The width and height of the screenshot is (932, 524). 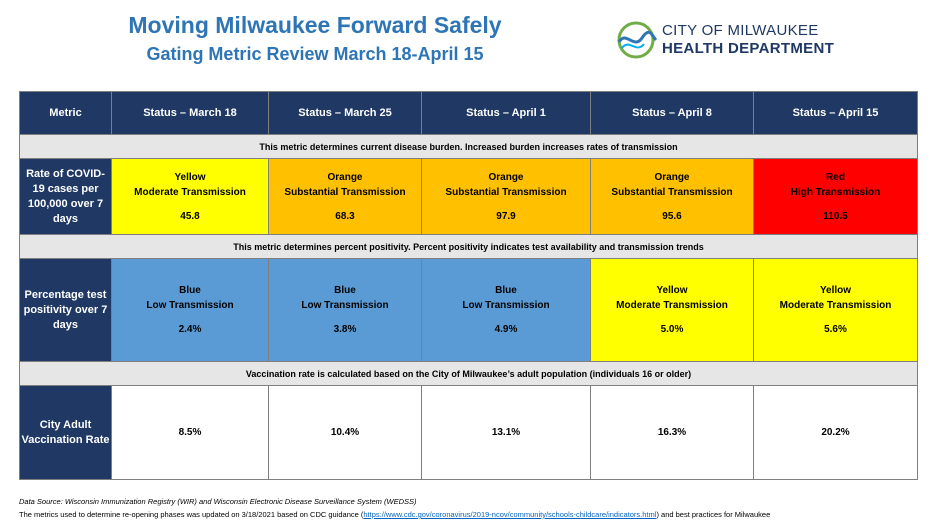 What do you see at coordinates (748, 48) in the screenshot?
I see `logo-department-text: HEALTH DEPARTMENT` at bounding box center [748, 48].